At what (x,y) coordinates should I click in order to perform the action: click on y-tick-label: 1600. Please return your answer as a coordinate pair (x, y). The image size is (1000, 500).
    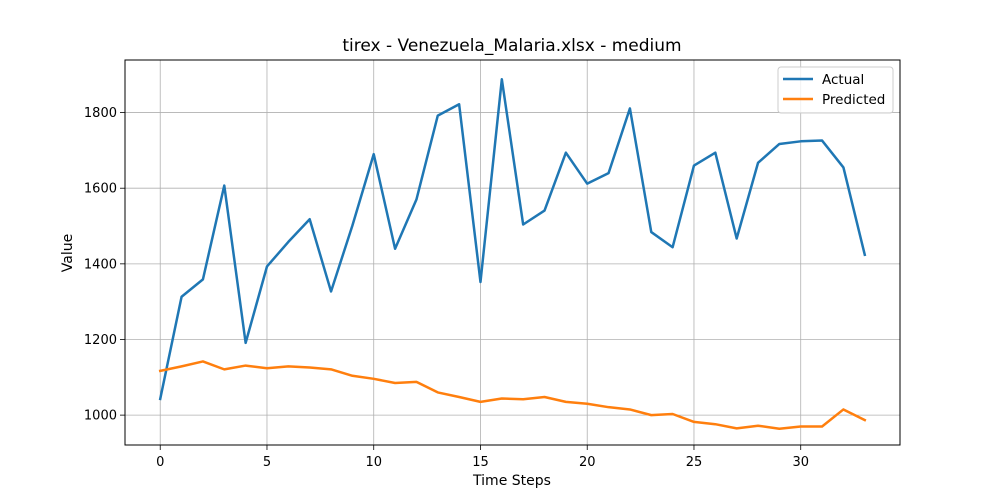
    Looking at the image, I should click on (100, 189).